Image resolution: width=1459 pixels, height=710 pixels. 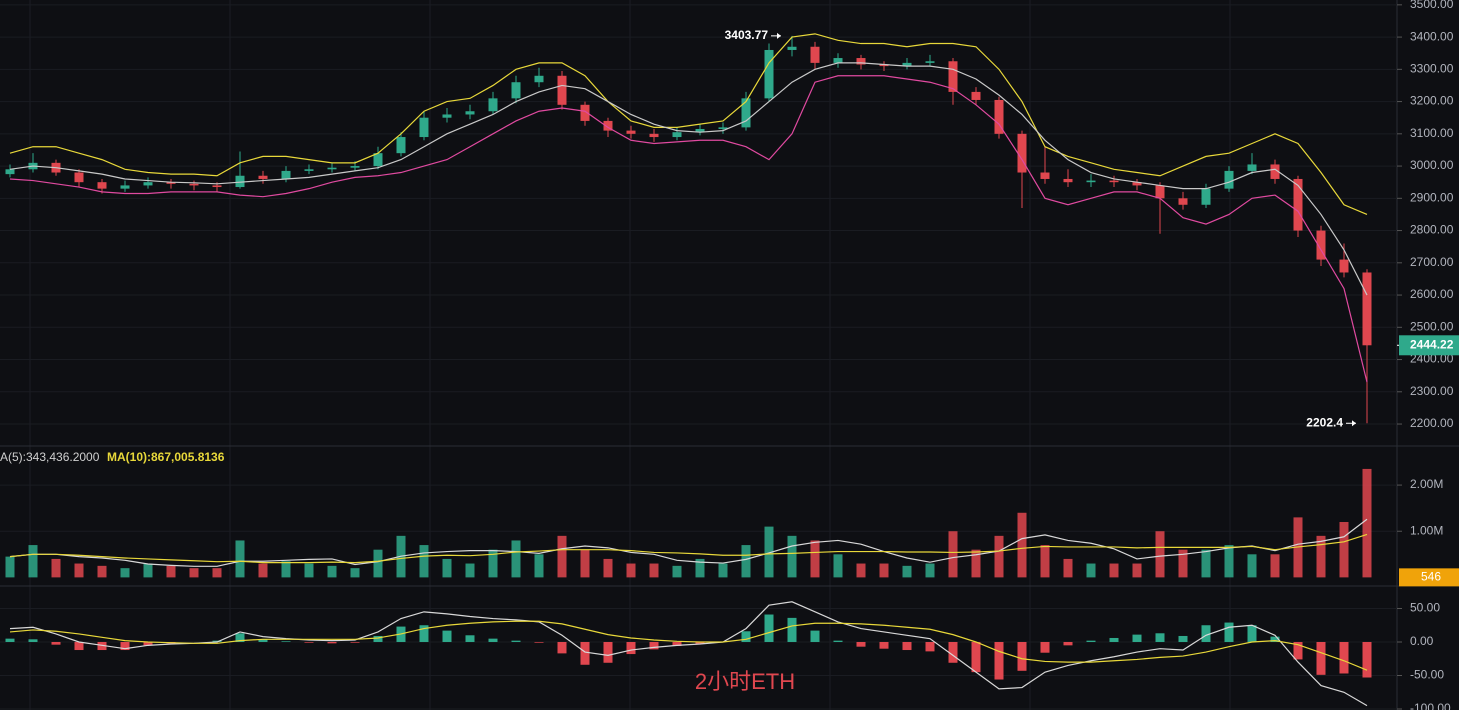 I want to click on y-tick-label: 2900.00, so click(x=1432, y=197).